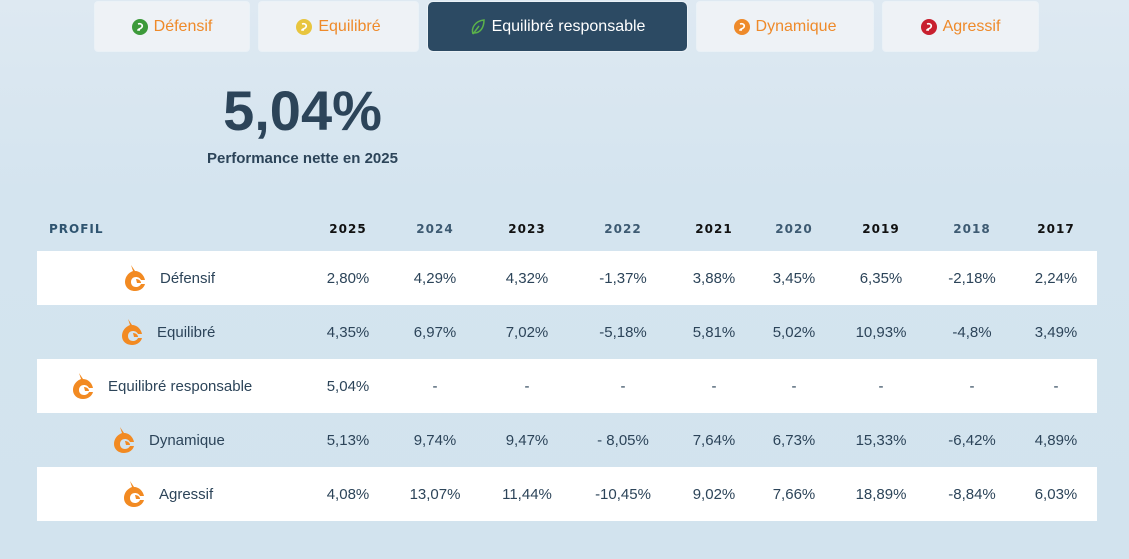 The image size is (1129, 559). I want to click on profile-name: Equilibré responsable, so click(180, 386).